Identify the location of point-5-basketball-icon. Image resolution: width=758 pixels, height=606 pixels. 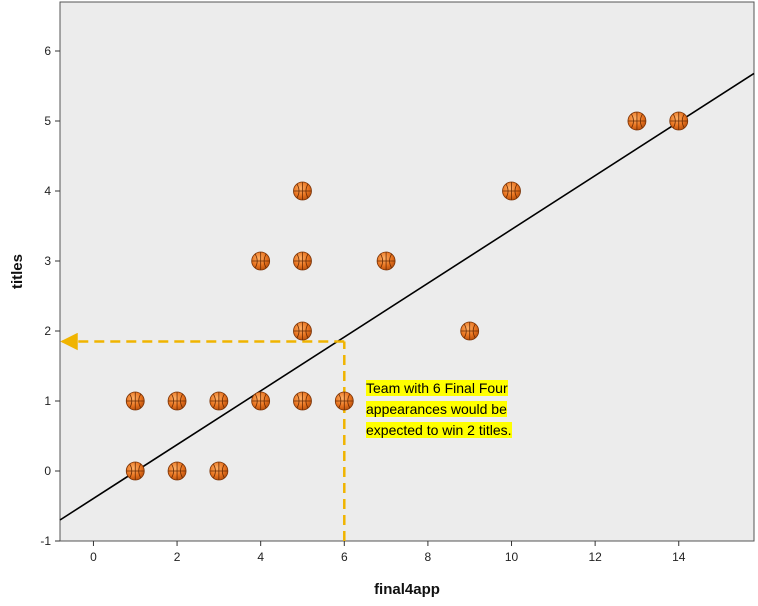
(219, 401).